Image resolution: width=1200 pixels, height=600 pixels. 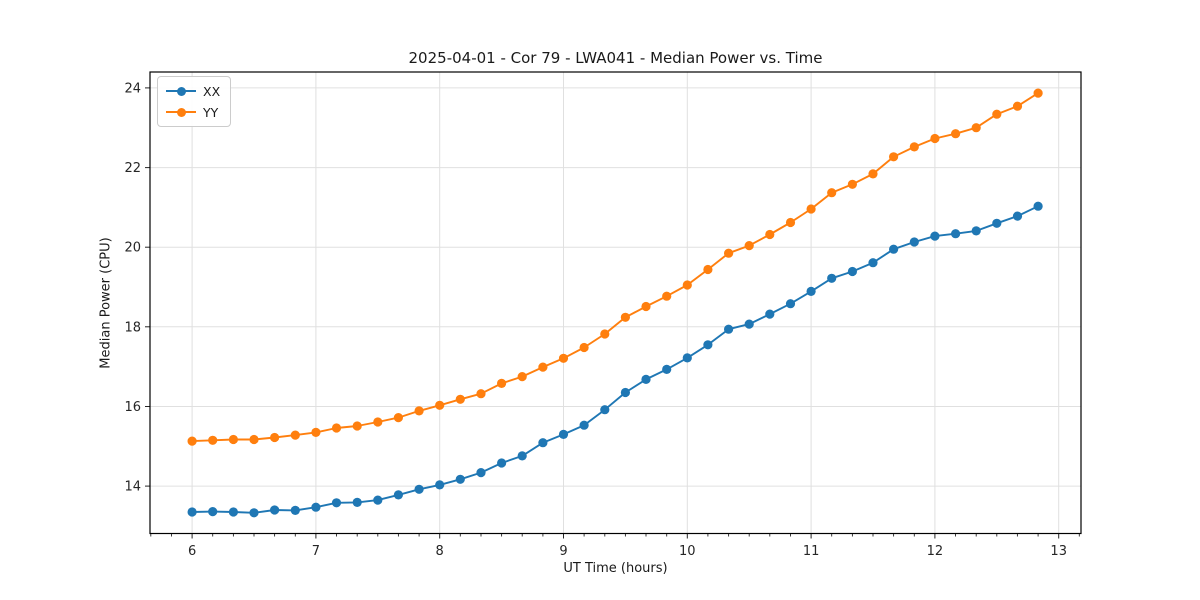 I want to click on svg-text: 9, so click(x=563, y=551).